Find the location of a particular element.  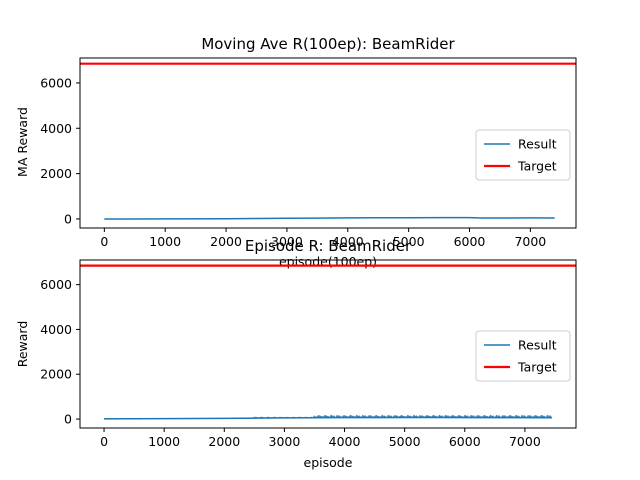

bottom-x-tick-label: 2000 is located at coordinates (224, 441).